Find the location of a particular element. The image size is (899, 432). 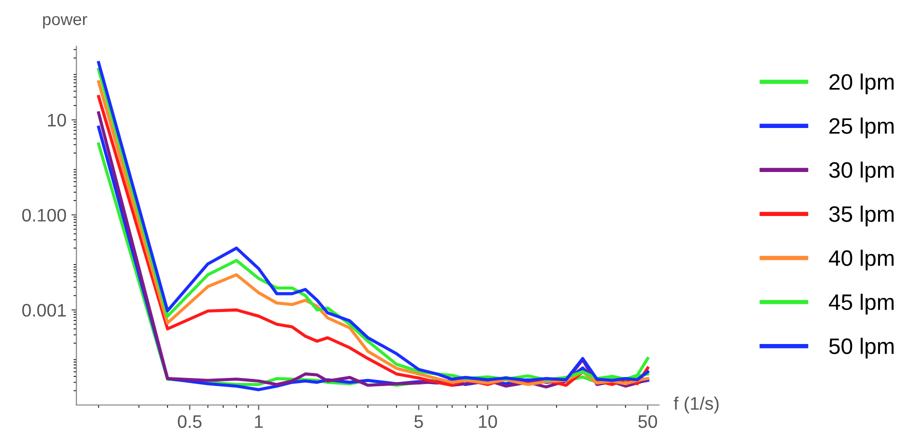

x-tick-label: 10 is located at coordinates (487, 421).